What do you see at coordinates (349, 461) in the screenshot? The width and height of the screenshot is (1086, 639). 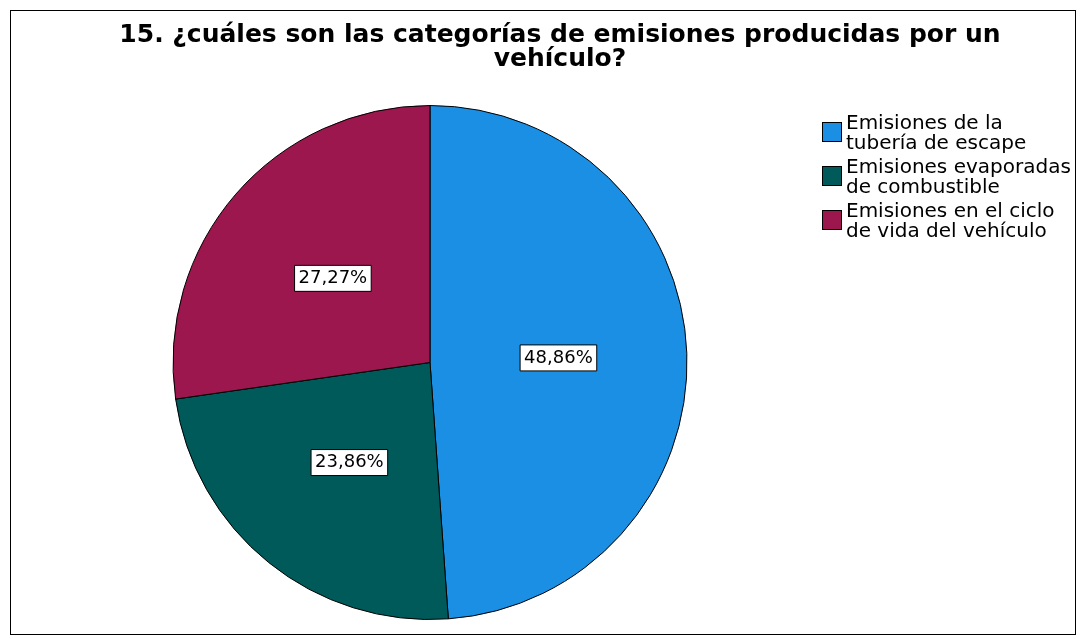 I see `data-label: 23,86%` at bounding box center [349, 461].